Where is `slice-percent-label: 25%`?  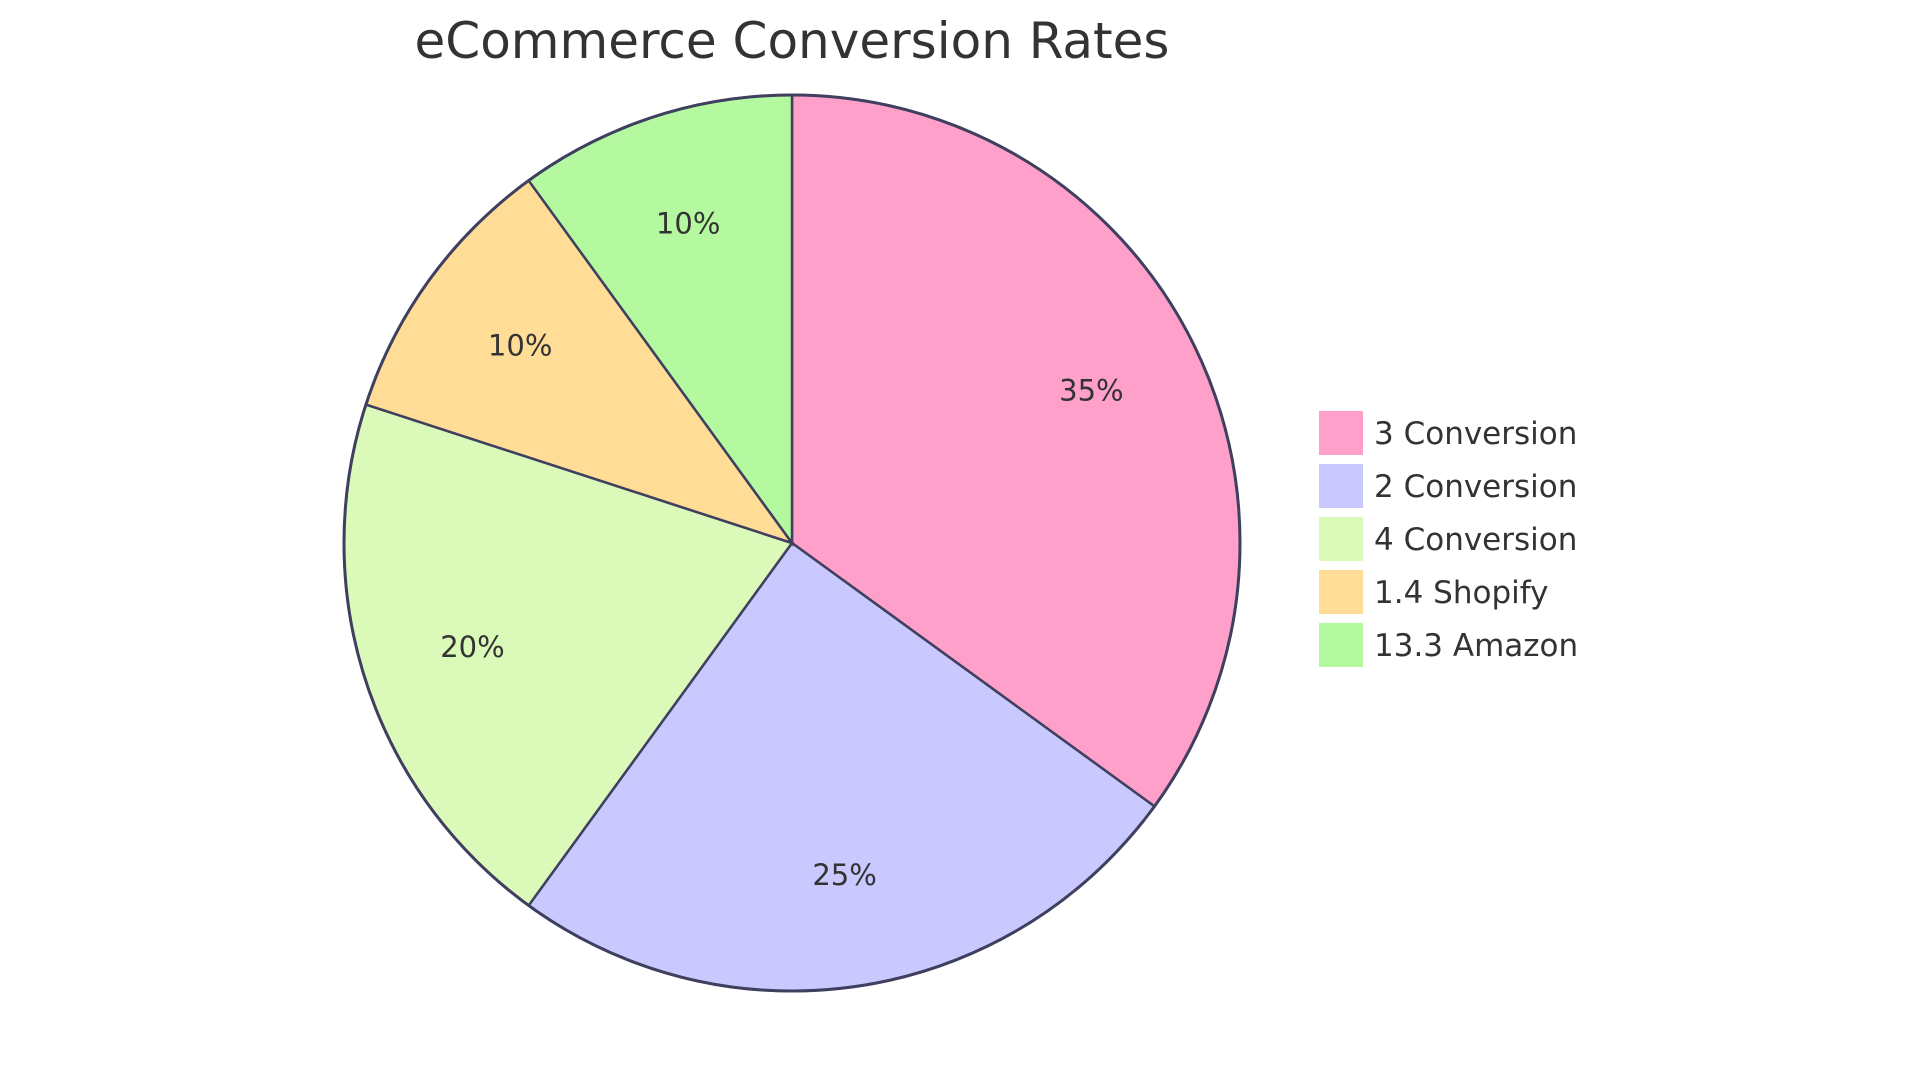 slice-percent-label: 25% is located at coordinates (844, 875).